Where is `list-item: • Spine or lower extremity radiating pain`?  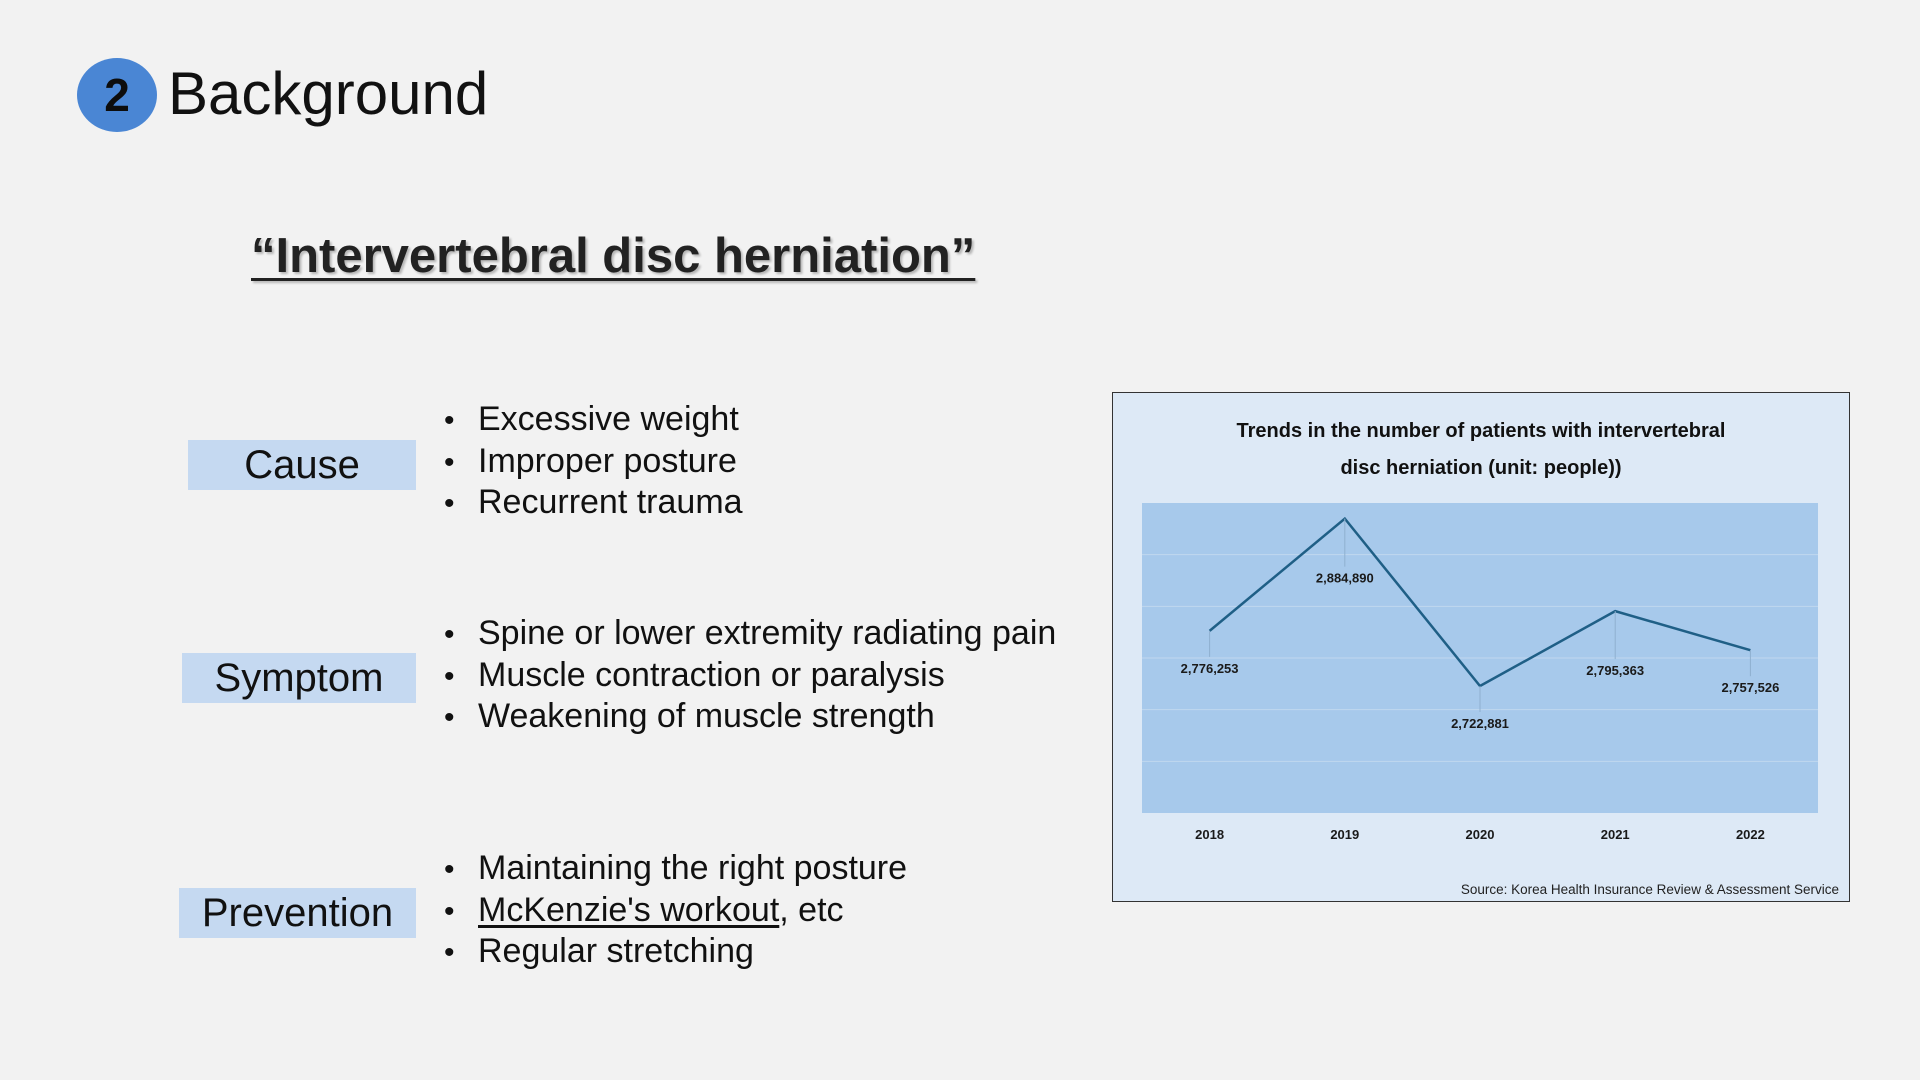
list-item: • Spine or lower extremity radiating pain is located at coordinates (750, 634).